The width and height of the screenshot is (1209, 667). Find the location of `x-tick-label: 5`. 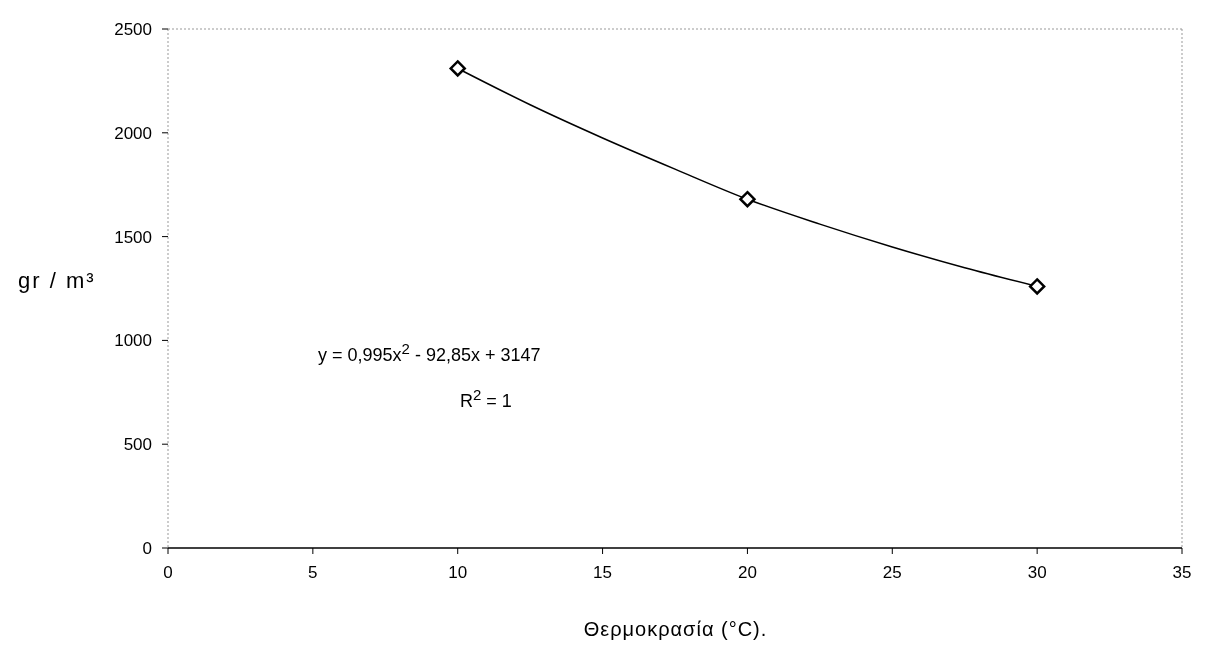

x-tick-label: 5 is located at coordinates (313, 573).